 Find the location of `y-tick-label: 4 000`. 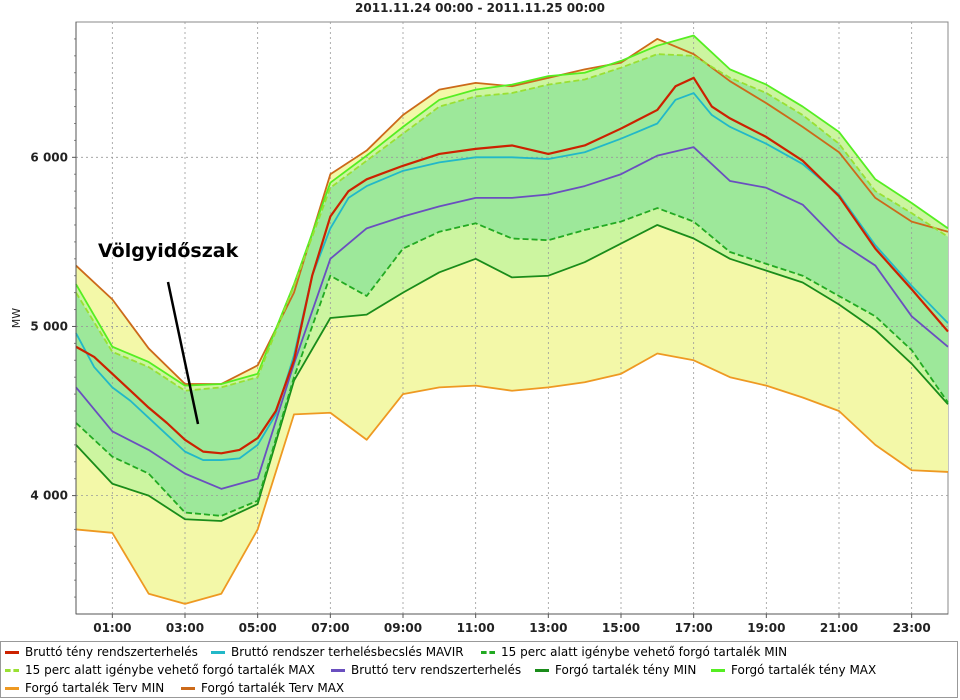

y-tick-label: 4 000 is located at coordinates (49, 496).